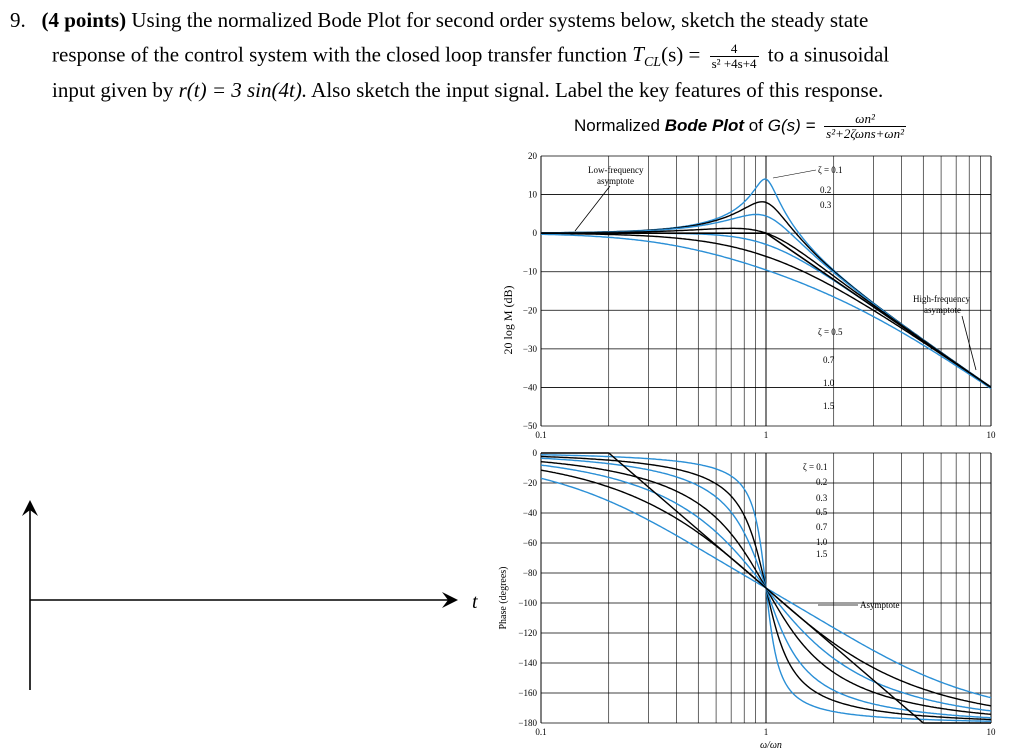  I want to click on magnitude-ytick-label: −30, so click(530, 349).